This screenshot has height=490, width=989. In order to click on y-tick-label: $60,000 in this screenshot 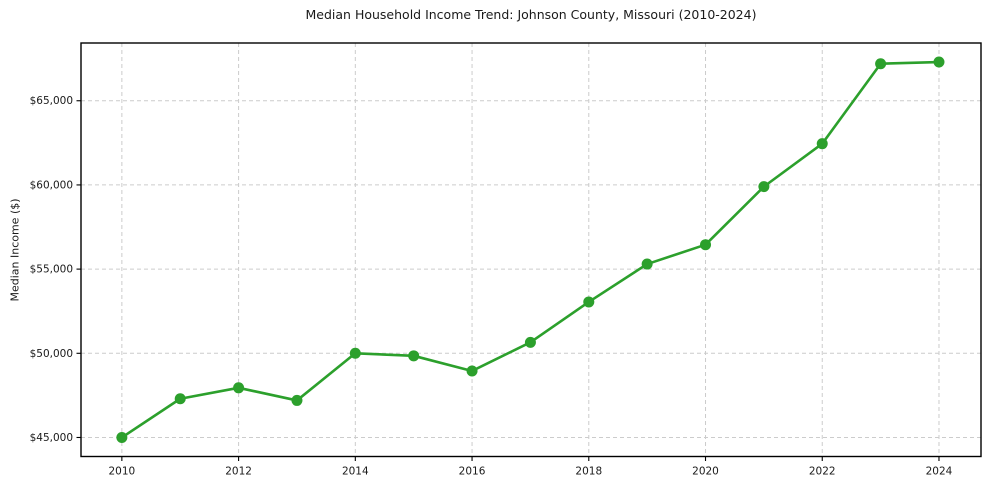, I will do `click(51, 185)`.